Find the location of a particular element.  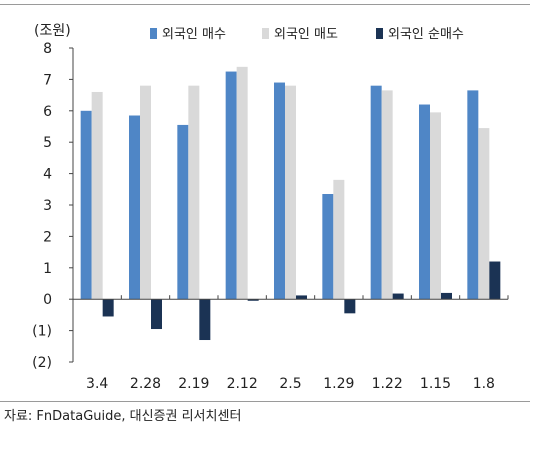

legend-label: 외국인 매도 is located at coordinates (306, 34).